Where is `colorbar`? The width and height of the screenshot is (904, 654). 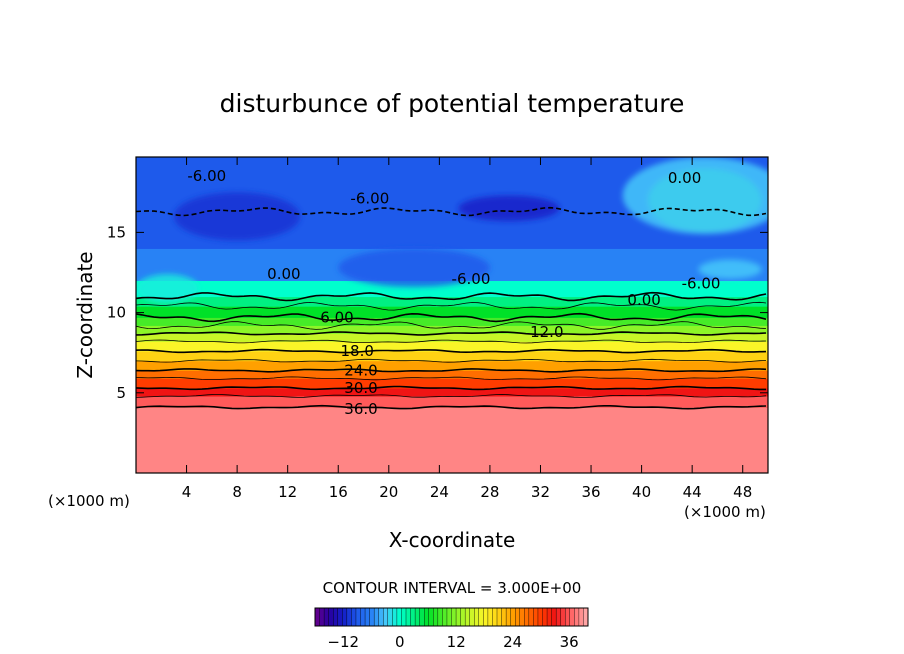 colorbar is located at coordinates (451, 617).